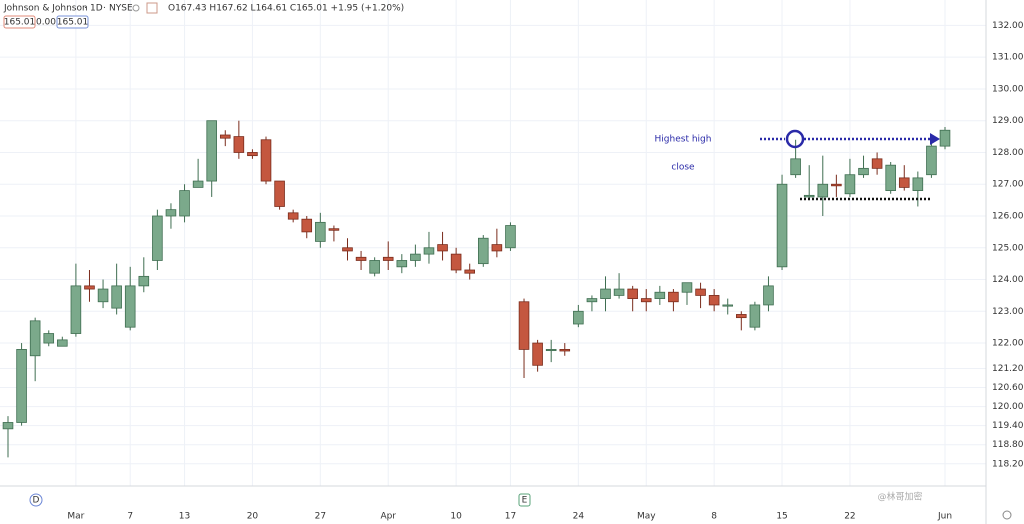 This screenshot has height=524, width=1024. What do you see at coordinates (20, 23) in the screenshot?
I see `bid-price: 165.01` at bounding box center [20, 23].